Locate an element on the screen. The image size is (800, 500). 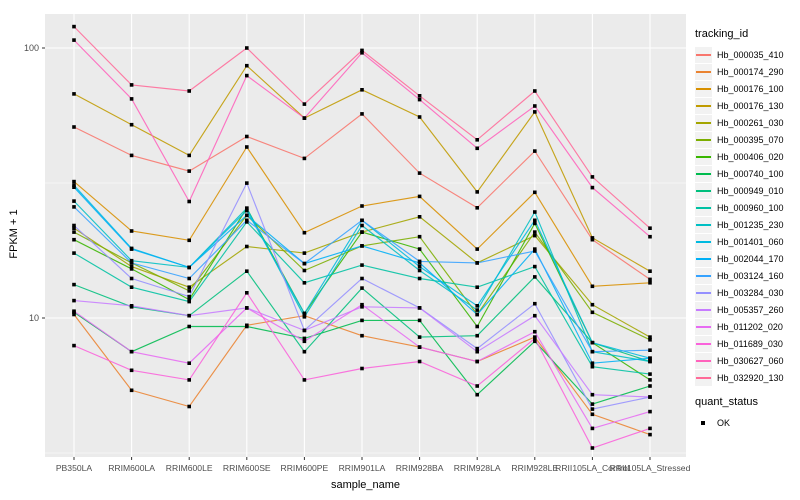
x-tick-label: PB350LA is located at coordinates (74, 468).